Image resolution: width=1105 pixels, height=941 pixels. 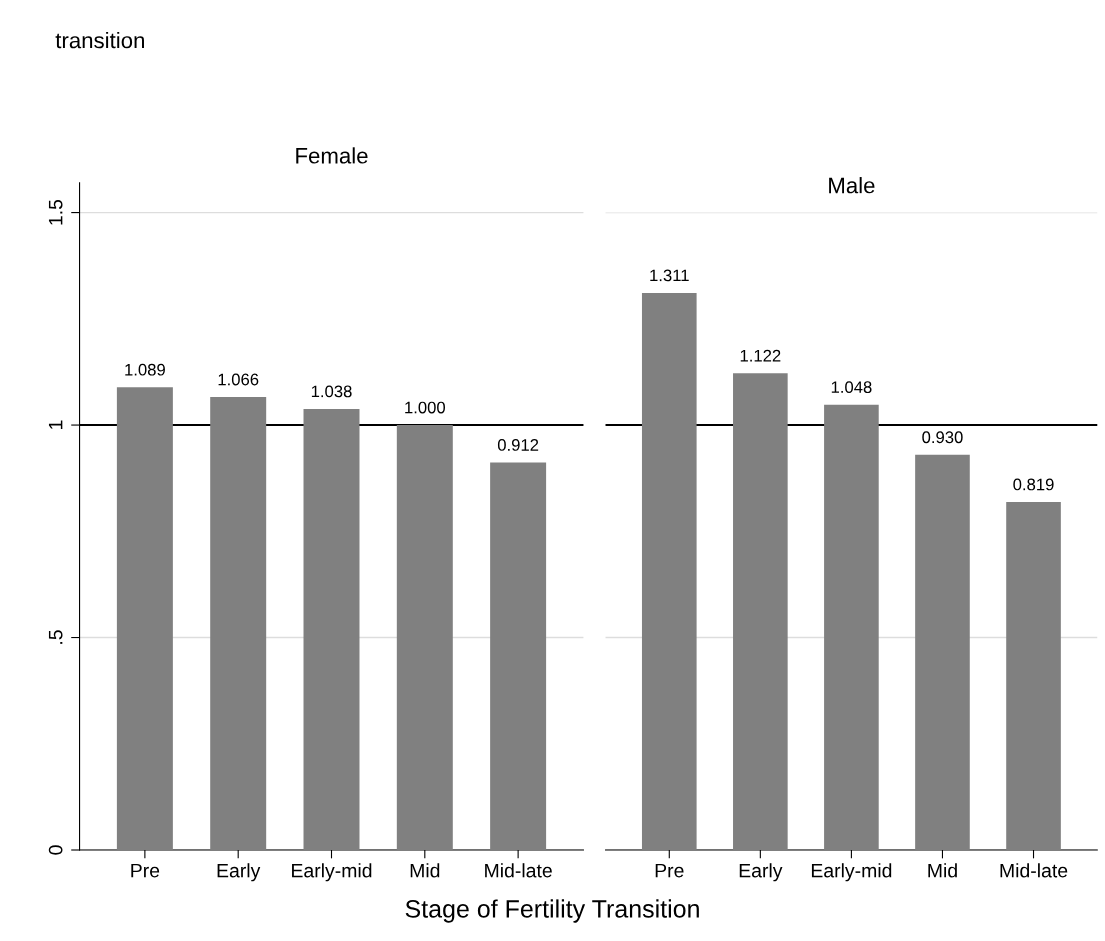 I want to click on y-tick-label: 0, so click(x=55, y=850).